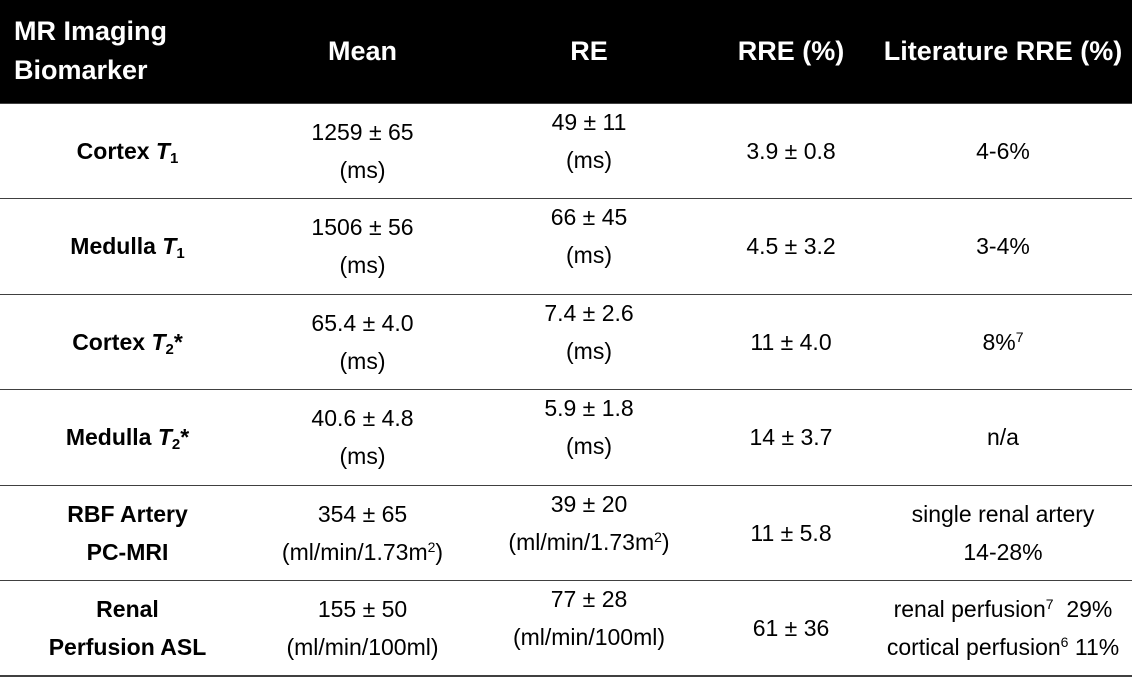 The height and width of the screenshot is (681, 1132). Describe the element at coordinates (589, 503) in the screenshot. I see `re-value: 39 ± 20` at that location.